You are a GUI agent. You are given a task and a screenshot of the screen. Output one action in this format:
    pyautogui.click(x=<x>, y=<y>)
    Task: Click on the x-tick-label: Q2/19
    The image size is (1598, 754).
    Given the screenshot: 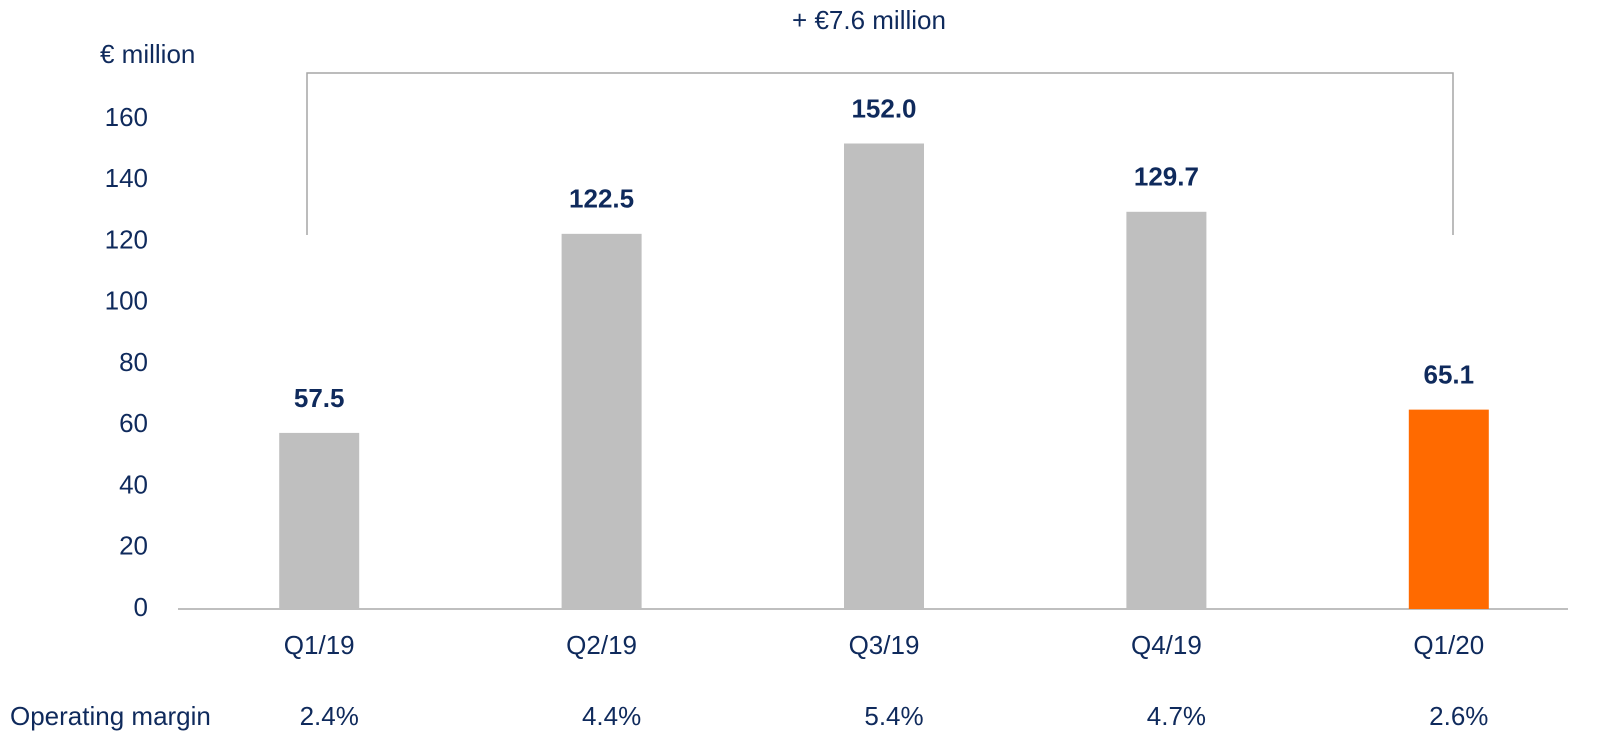 What is the action you would take?
    pyautogui.click(x=601, y=645)
    